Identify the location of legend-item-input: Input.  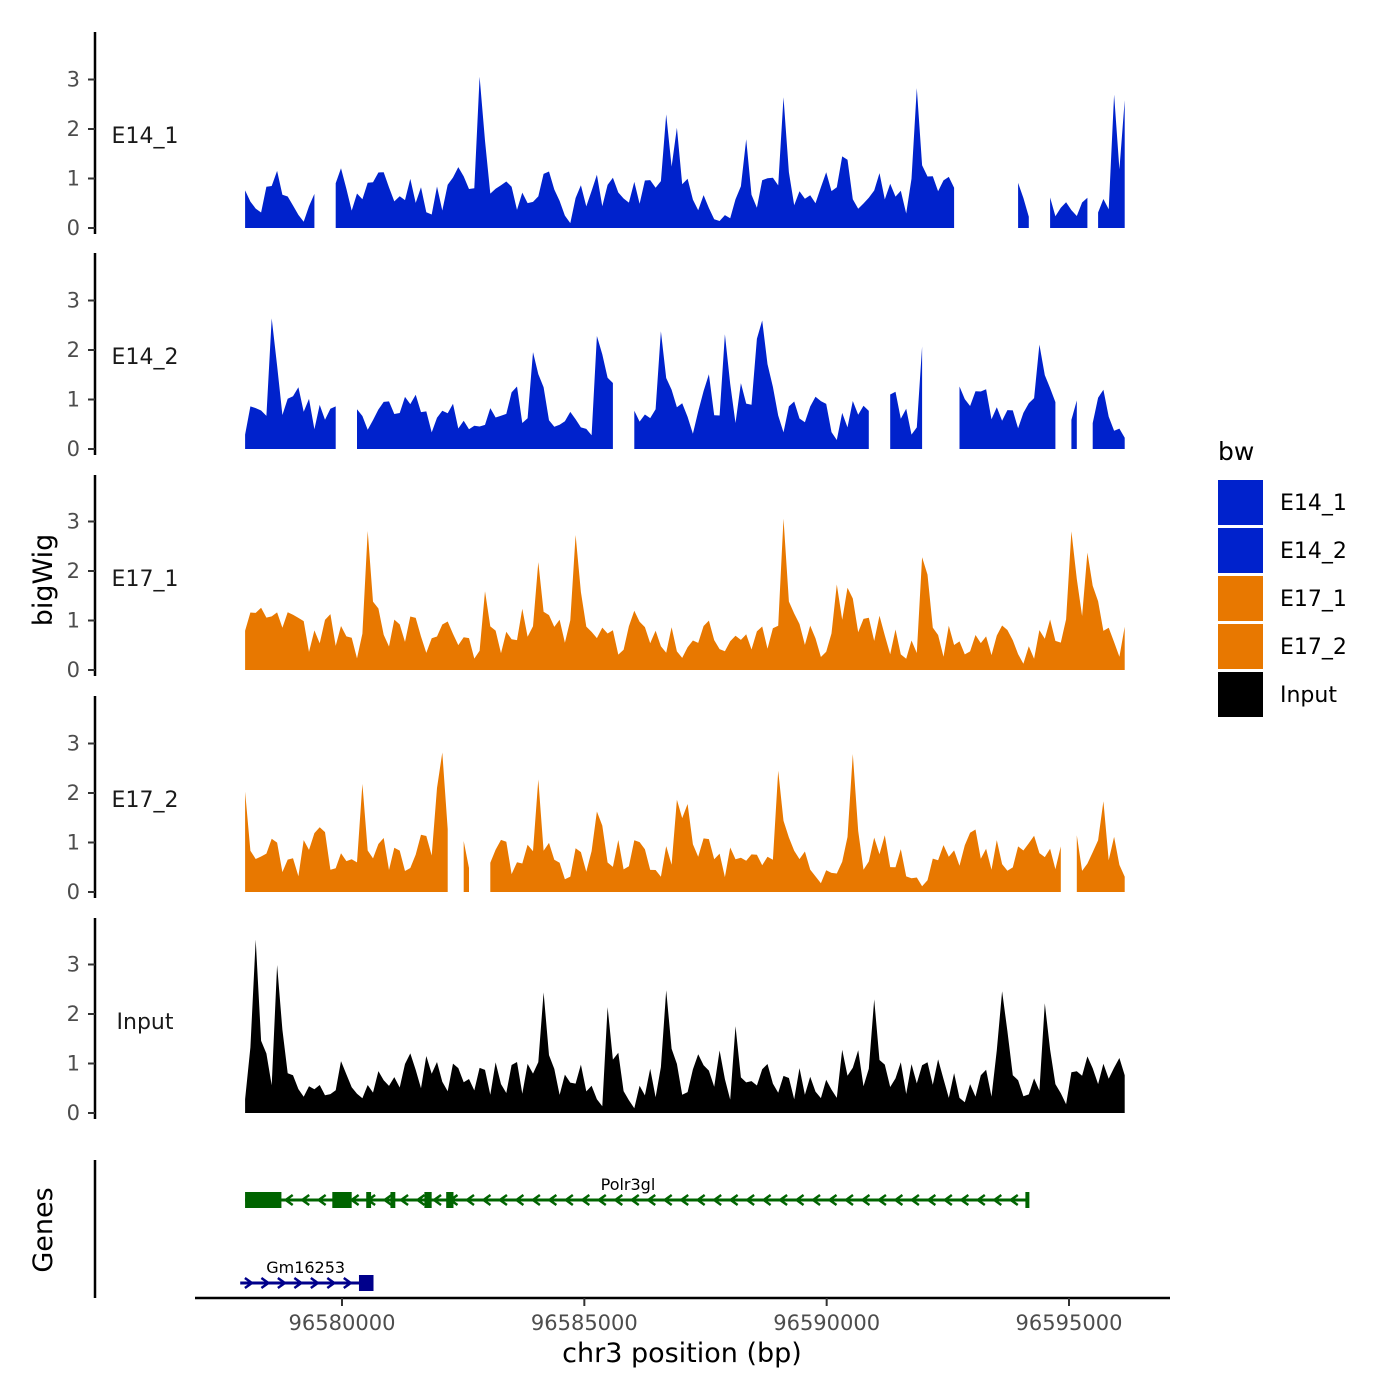
(1277, 694).